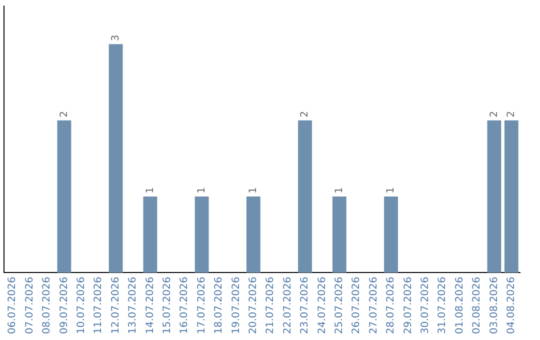 The height and width of the screenshot is (340, 540). What do you see at coordinates (391, 305) in the screenshot?
I see `x-tick-label: 28.07.2026` at bounding box center [391, 305].